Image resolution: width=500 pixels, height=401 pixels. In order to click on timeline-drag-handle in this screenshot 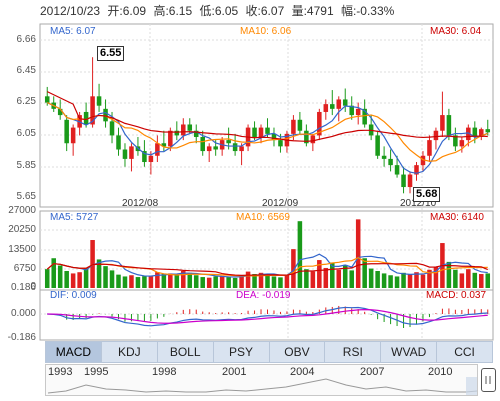, I will do `click(488, 380)`.